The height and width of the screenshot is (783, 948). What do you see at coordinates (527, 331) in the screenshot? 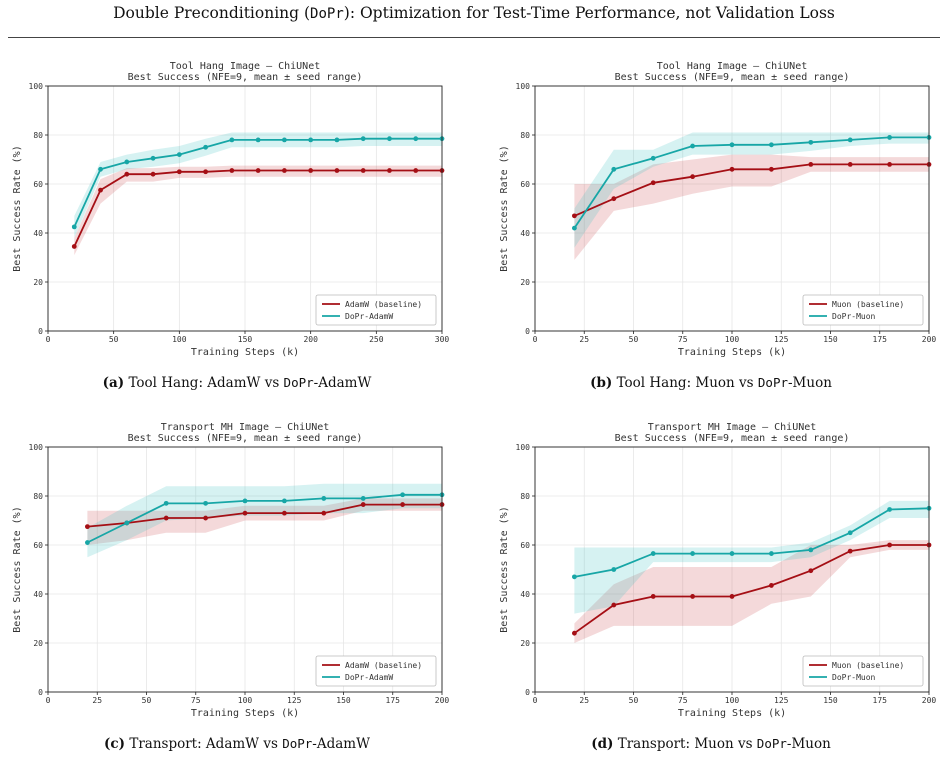
I see `y-tick-label: 0` at bounding box center [527, 331].